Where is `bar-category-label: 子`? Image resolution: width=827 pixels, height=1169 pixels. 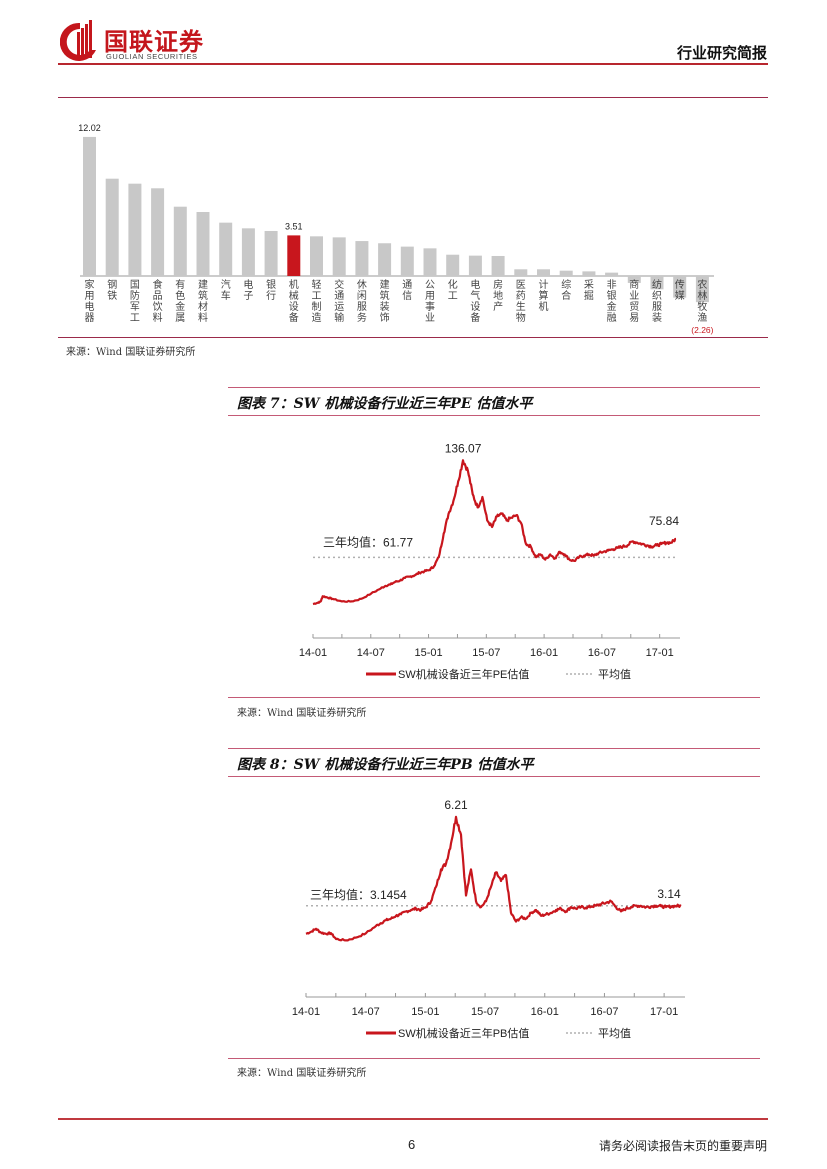
bar-category-label: 子 is located at coordinates (248, 296).